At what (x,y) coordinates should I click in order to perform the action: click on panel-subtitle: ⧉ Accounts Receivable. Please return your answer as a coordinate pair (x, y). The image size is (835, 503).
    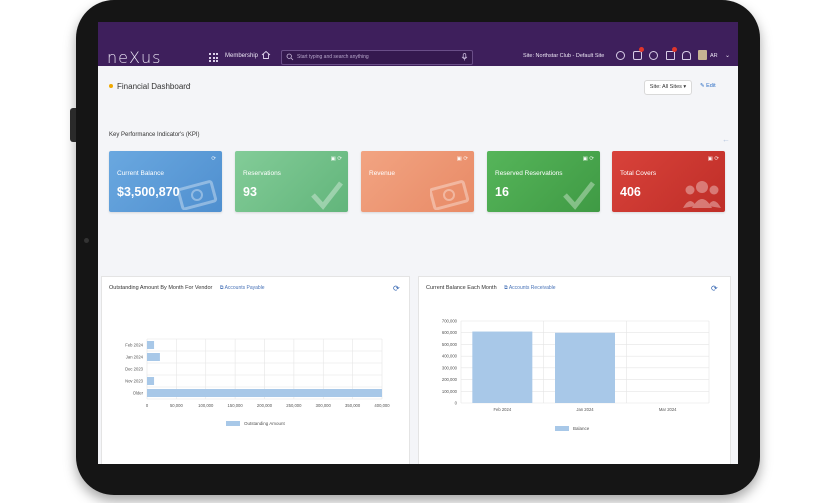
    Looking at the image, I should click on (530, 288).